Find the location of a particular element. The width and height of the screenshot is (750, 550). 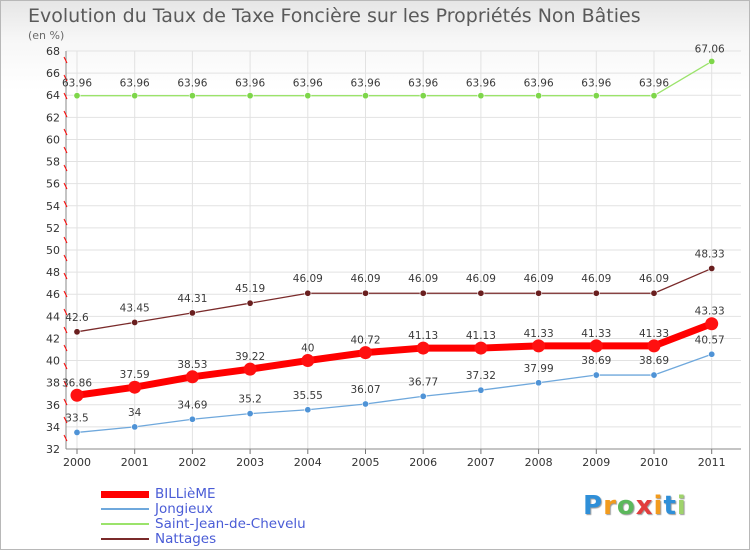

y-tick-label: 62 is located at coordinates (53, 117).